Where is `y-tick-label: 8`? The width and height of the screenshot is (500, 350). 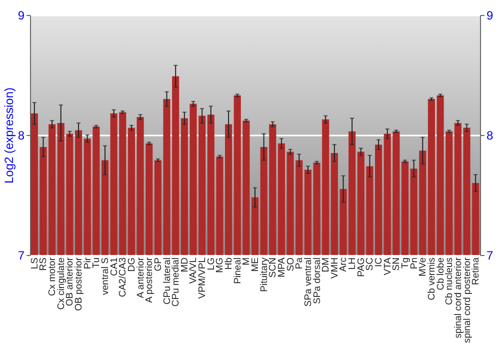 y-tick-label: 8 is located at coordinates (21, 135).